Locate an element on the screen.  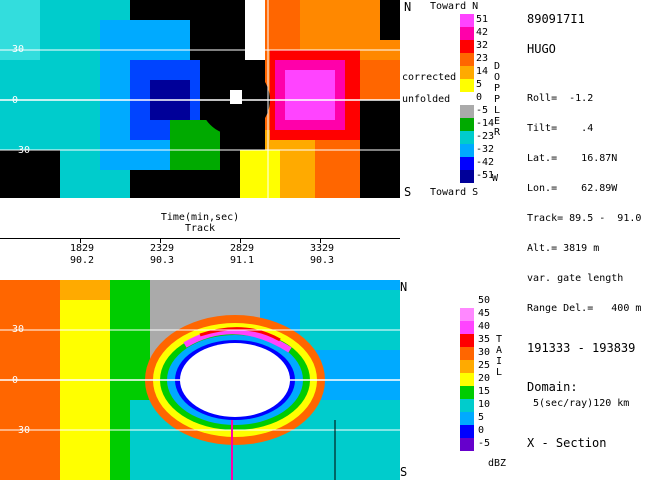
range-label-30: 30 is located at coordinates (18, 49).